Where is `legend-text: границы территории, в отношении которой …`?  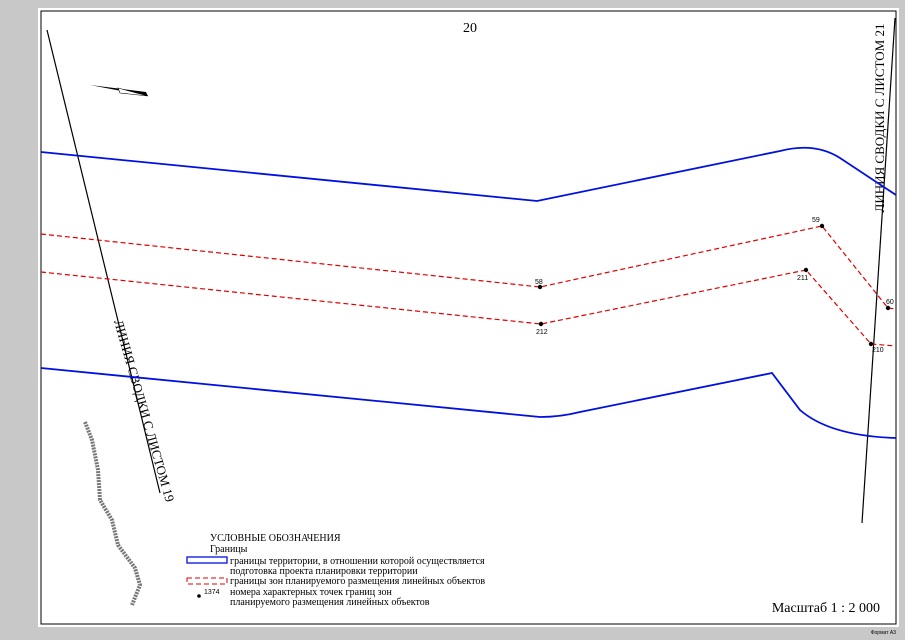 legend-text: границы территории, в отношении которой … is located at coordinates (357, 561).